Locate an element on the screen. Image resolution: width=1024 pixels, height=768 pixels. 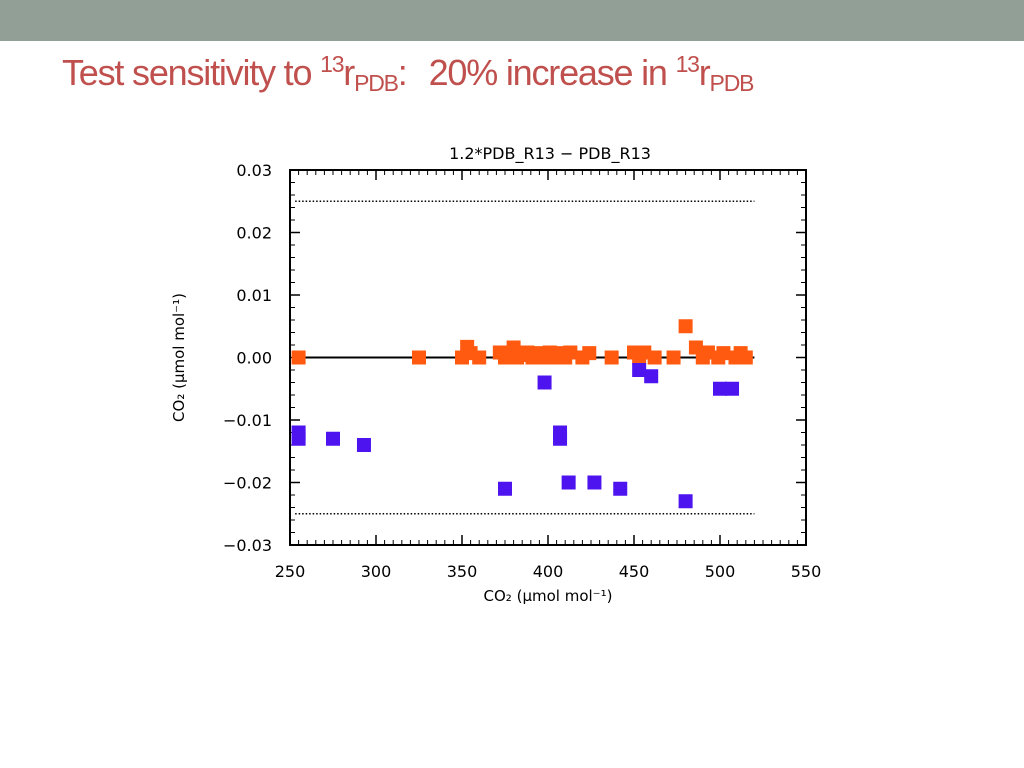
y-axis-label: CO₂ (μmol mol⁻¹) is located at coordinates (179, 357).